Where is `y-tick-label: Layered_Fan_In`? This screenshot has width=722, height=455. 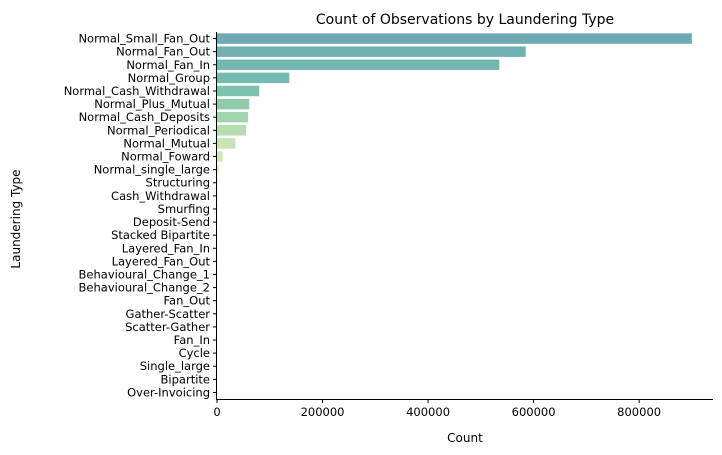
y-tick-label: Layered_Fan_In is located at coordinates (166, 248).